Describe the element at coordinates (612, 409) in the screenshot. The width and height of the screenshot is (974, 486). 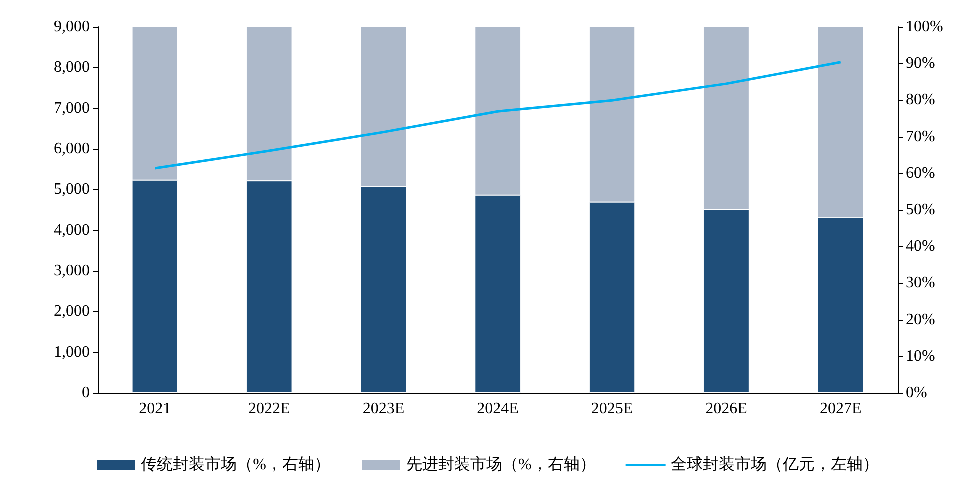
I see `x-tick-label: 2025E` at that location.